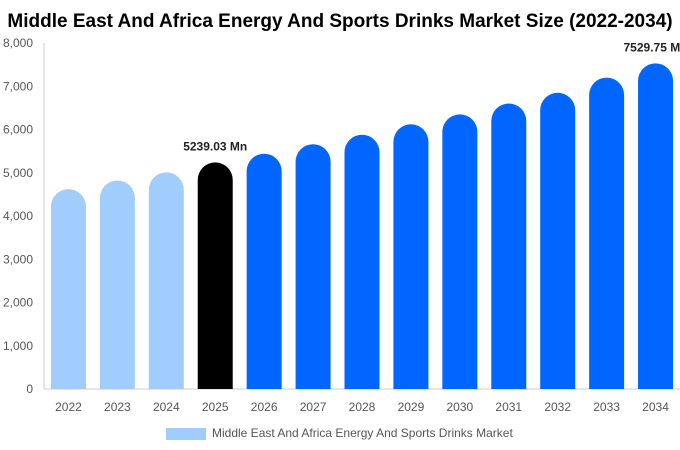 This screenshot has width=680, height=450. Describe the element at coordinates (362, 407) in the screenshot. I see `x-tick-label: 2028` at that location.